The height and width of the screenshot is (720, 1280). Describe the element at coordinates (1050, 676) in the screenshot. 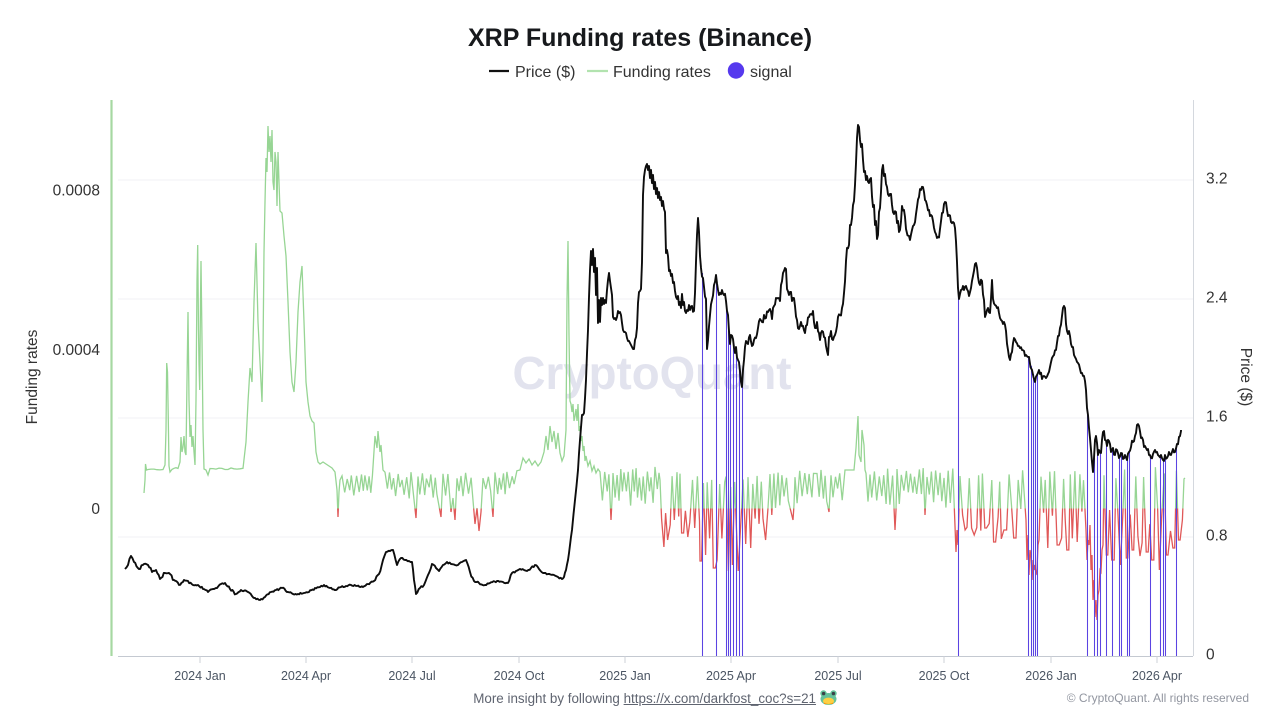

I see `svg-text: 2026 Jan` at that location.